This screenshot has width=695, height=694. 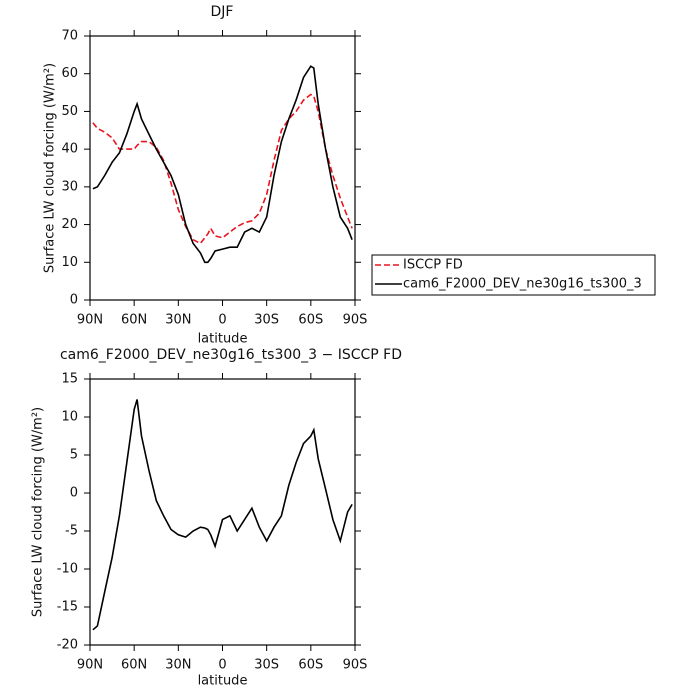 I want to click on y-tick-label: 30, so click(x=69, y=186).